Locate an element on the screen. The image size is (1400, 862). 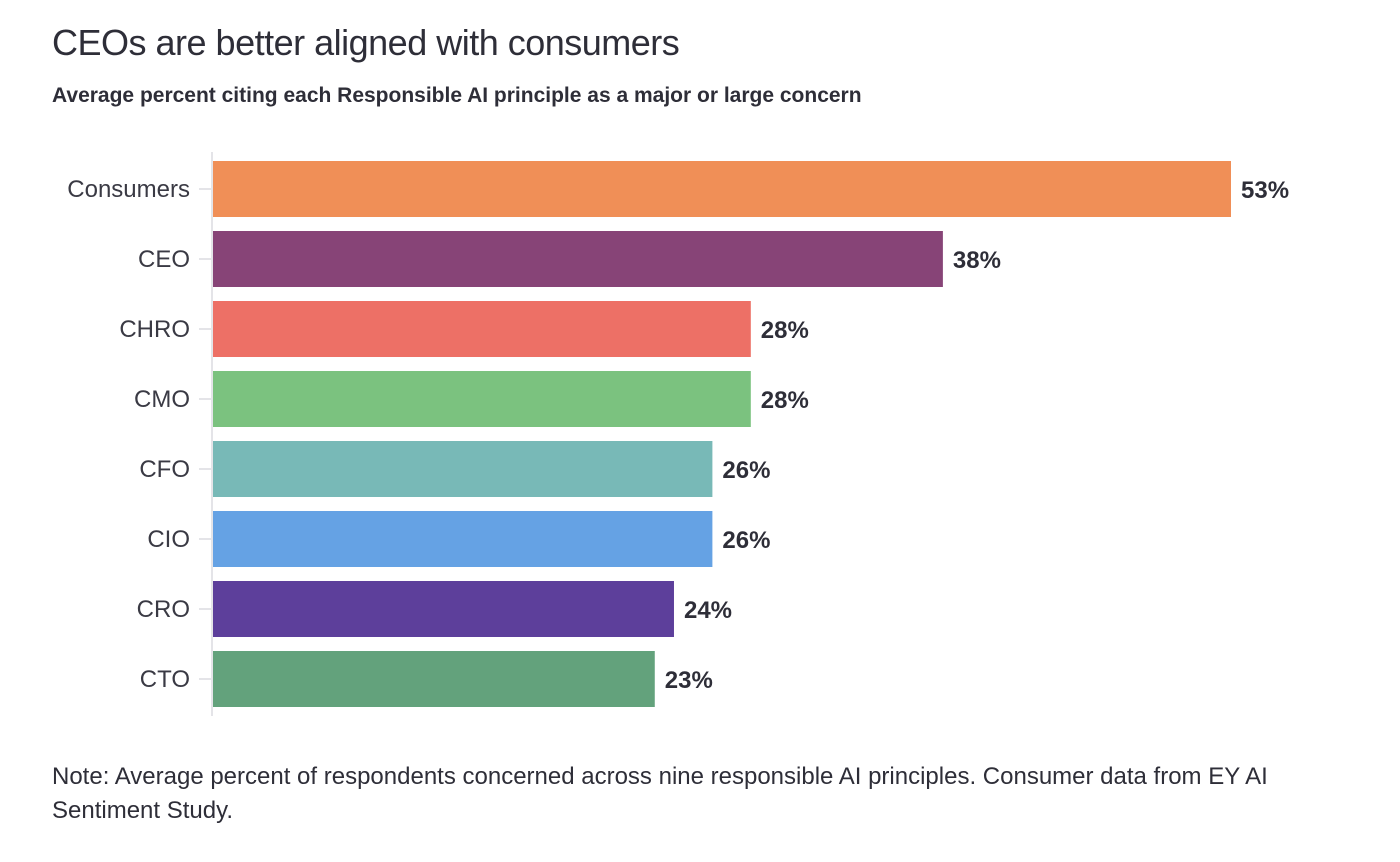
value-label: 24% is located at coordinates (708, 610).